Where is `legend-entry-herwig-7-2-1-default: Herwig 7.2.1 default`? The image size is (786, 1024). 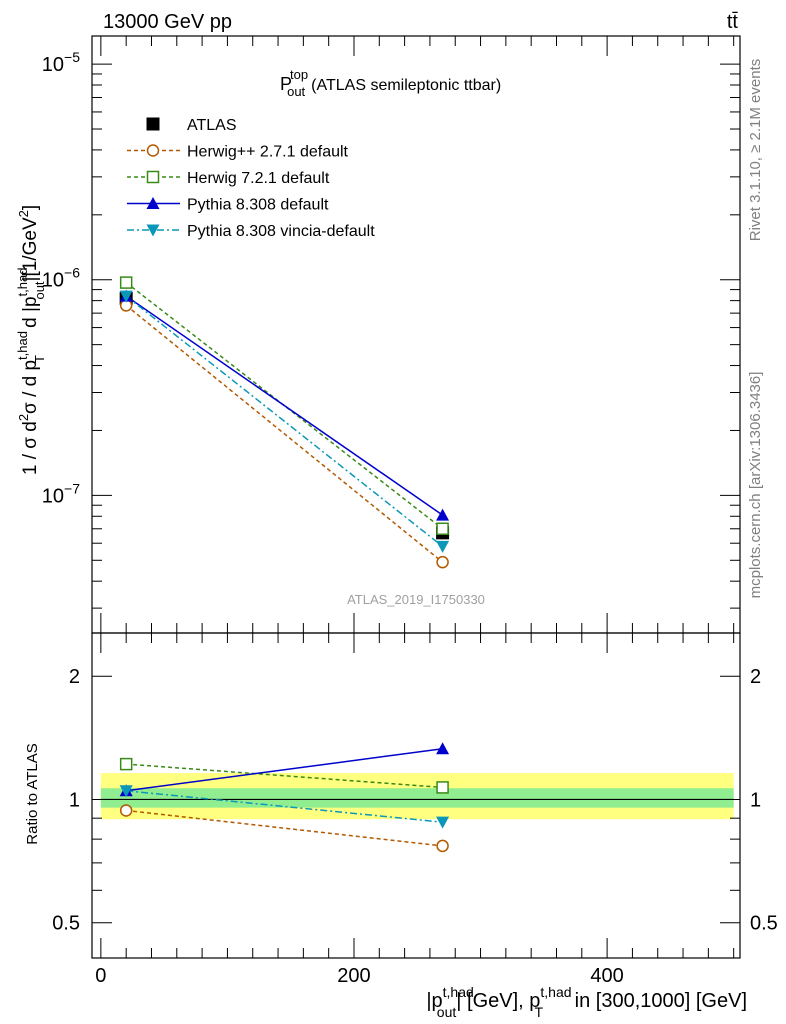
legend-entry-herwig-7-2-1-default: Herwig 7.2.1 default is located at coordinates (228, 178).